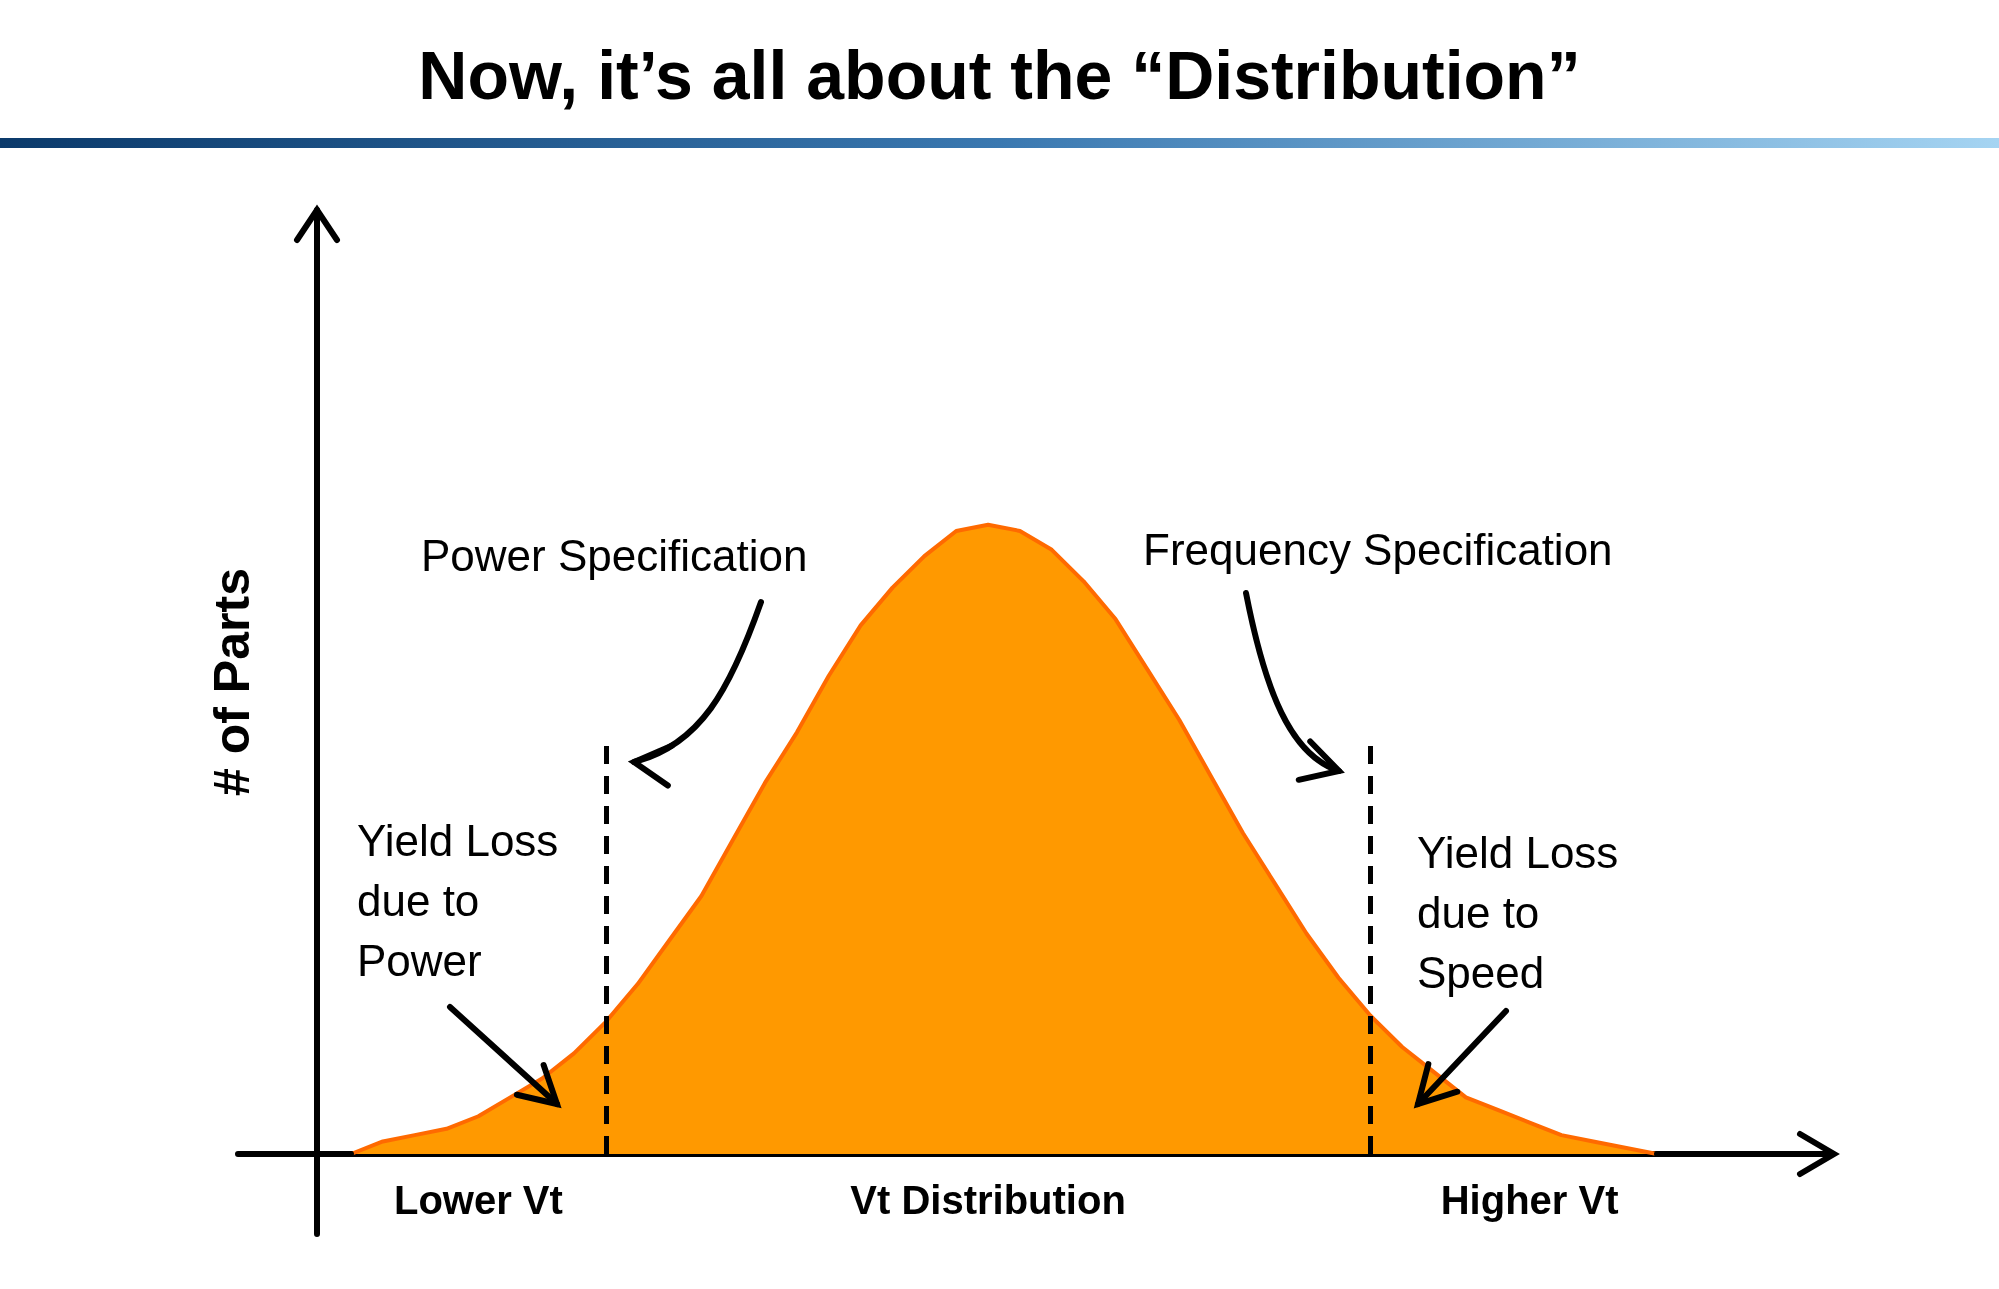 Image resolution: width=1999 pixels, height=1289 pixels. What do you see at coordinates (478, 1200) in the screenshot?
I see `x-tick-label: Lower Vt` at bounding box center [478, 1200].